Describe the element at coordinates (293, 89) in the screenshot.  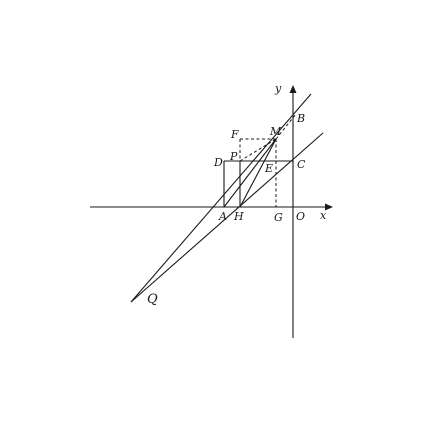
I see `y-axis-arrow` at that location.